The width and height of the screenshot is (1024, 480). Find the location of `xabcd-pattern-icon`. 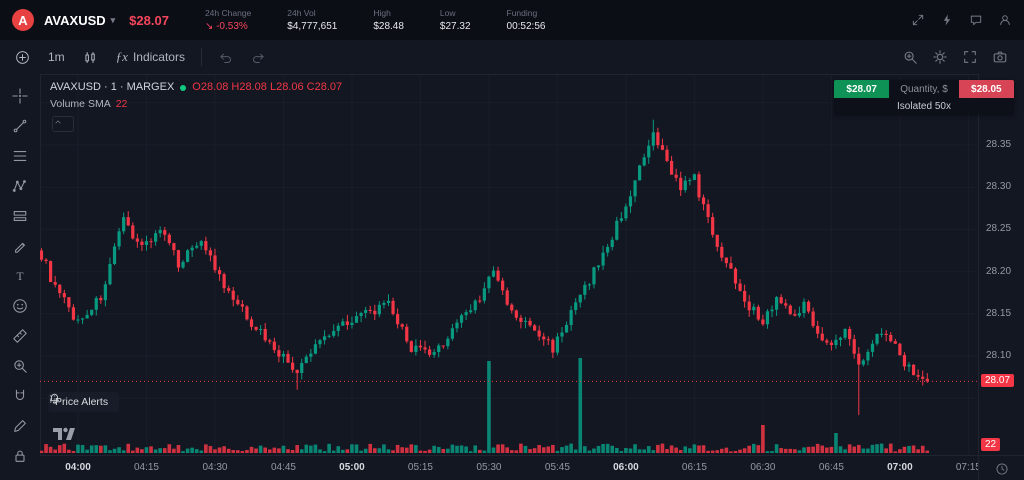

xabcd-pattern-icon is located at coordinates (19, 185).